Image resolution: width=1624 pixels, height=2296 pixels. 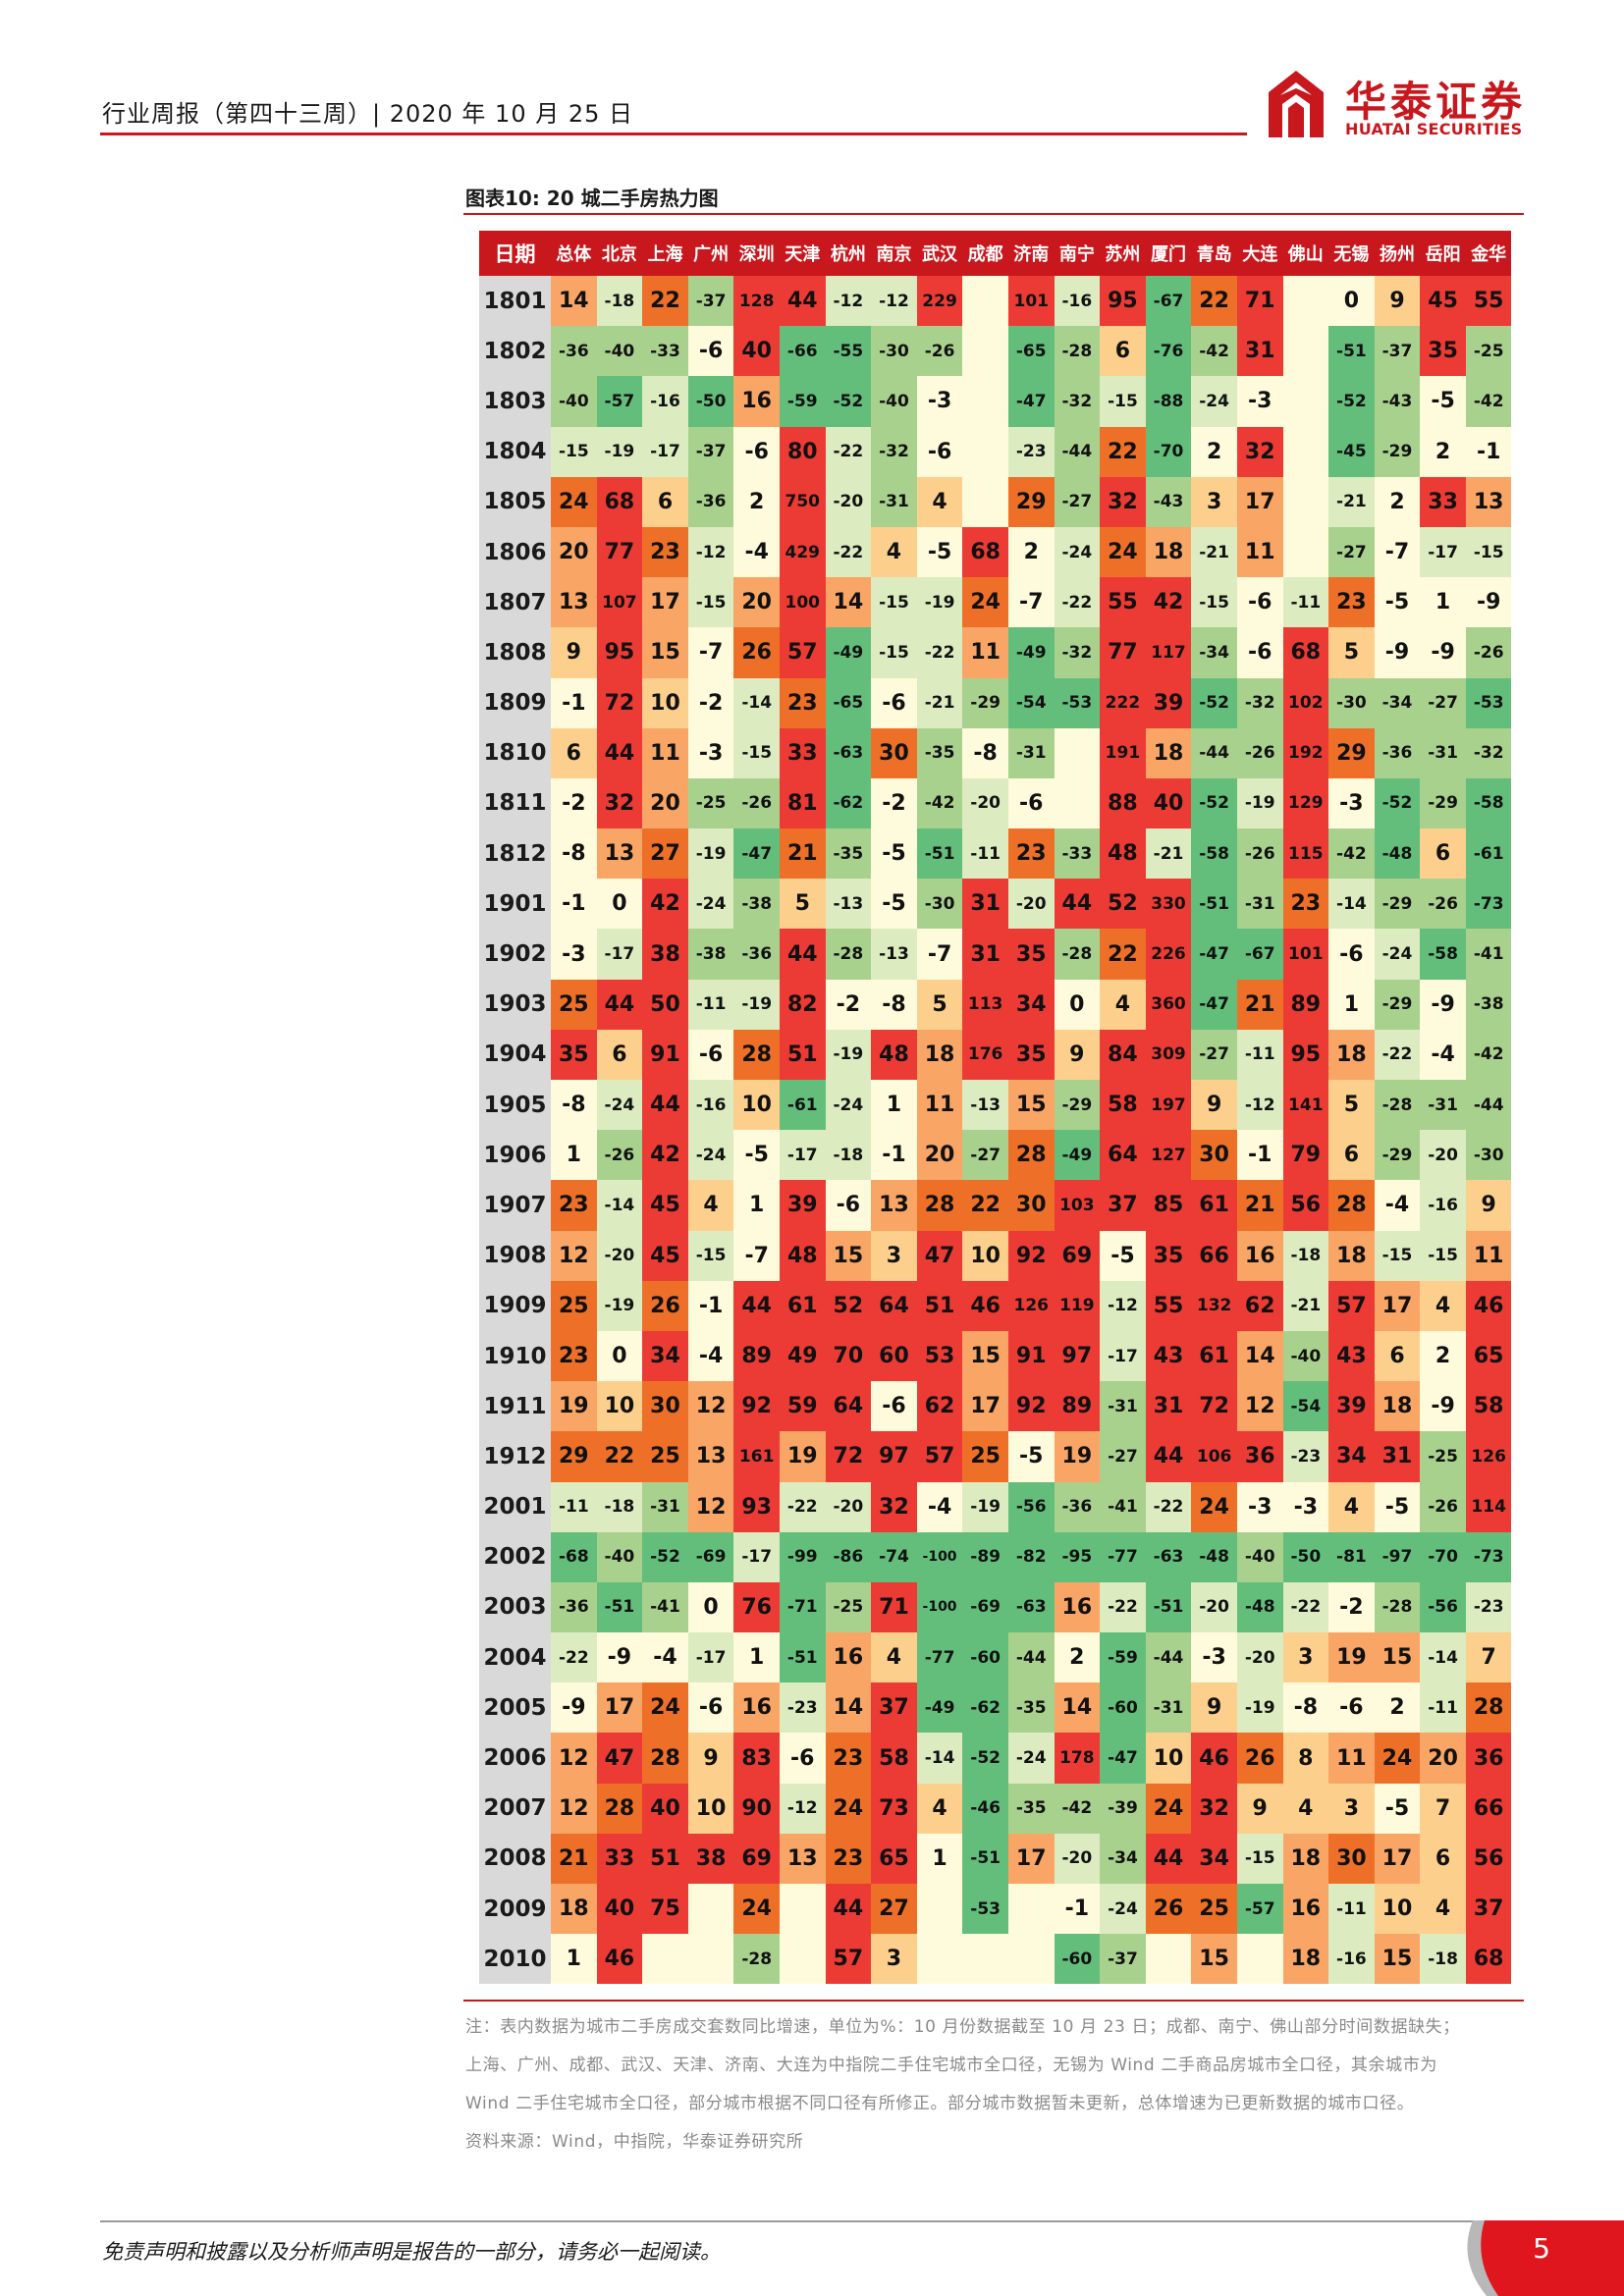 I want to click on heat-cell: 93, so click(x=756, y=1506).